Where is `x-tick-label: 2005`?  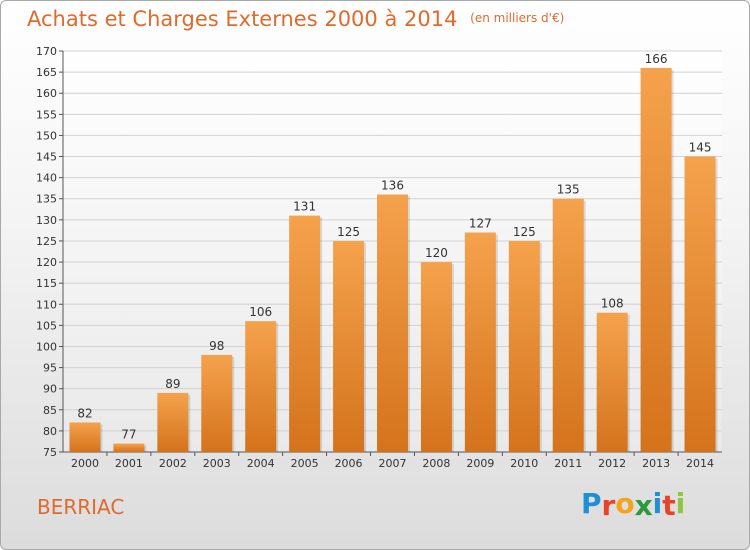
x-tick-label: 2005 is located at coordinates (305, 463).